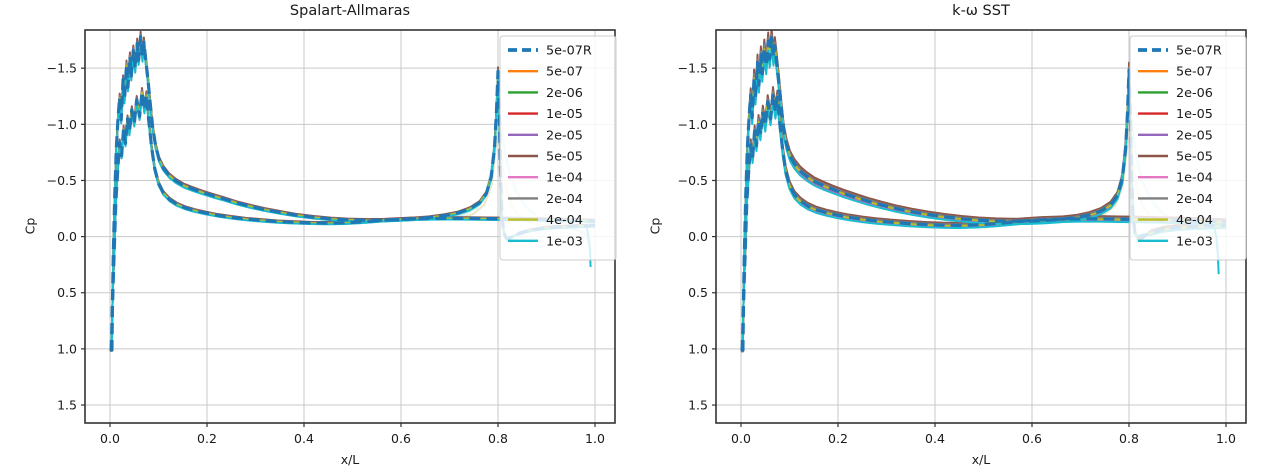  I want to click on plot-title: k-ω SST, so click(981, 11).